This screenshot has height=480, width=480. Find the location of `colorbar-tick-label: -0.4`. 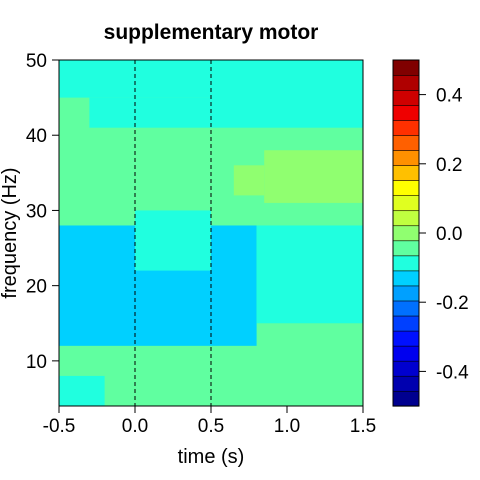

colorbar-tick-label: -0.4 is located at coordinates (452, 372).